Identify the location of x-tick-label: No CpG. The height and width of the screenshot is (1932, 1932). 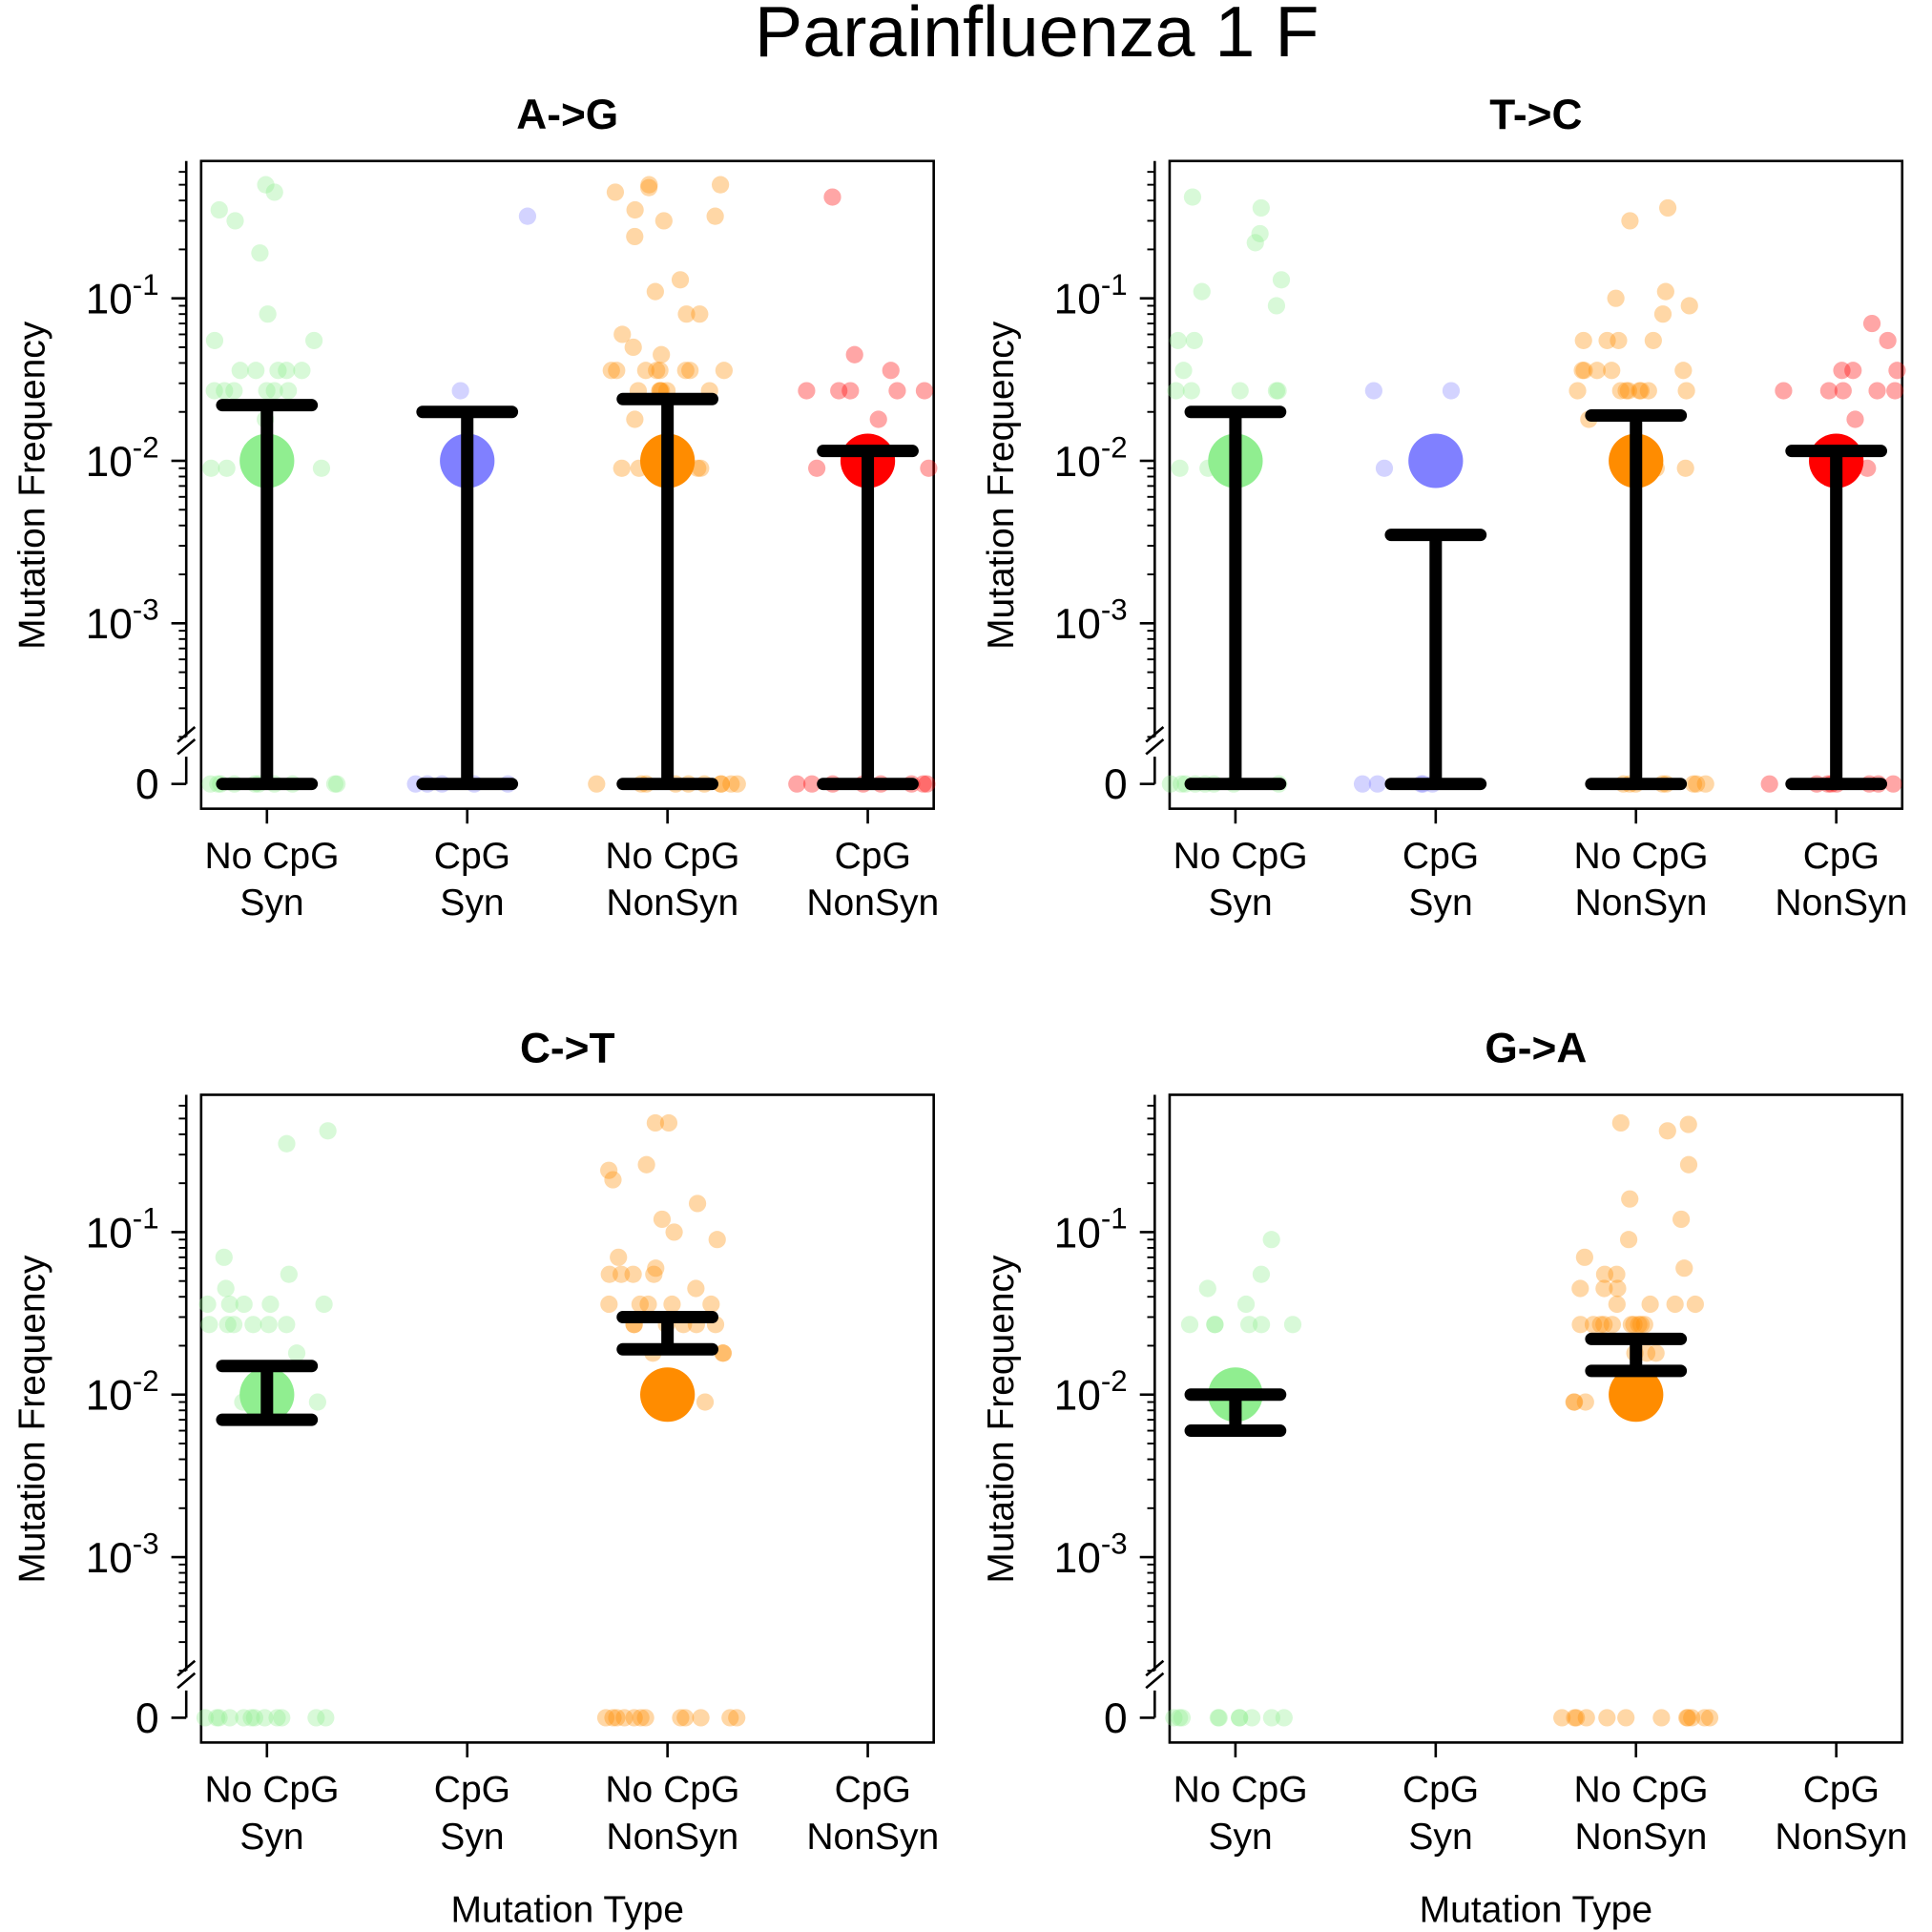
(672, 856).